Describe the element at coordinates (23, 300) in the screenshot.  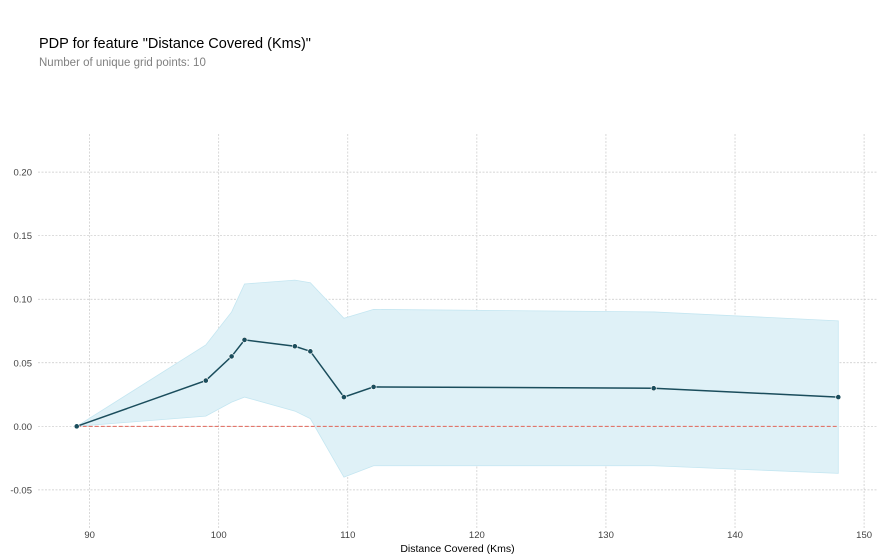
I see `y-tick-label: 0.10` at that location.